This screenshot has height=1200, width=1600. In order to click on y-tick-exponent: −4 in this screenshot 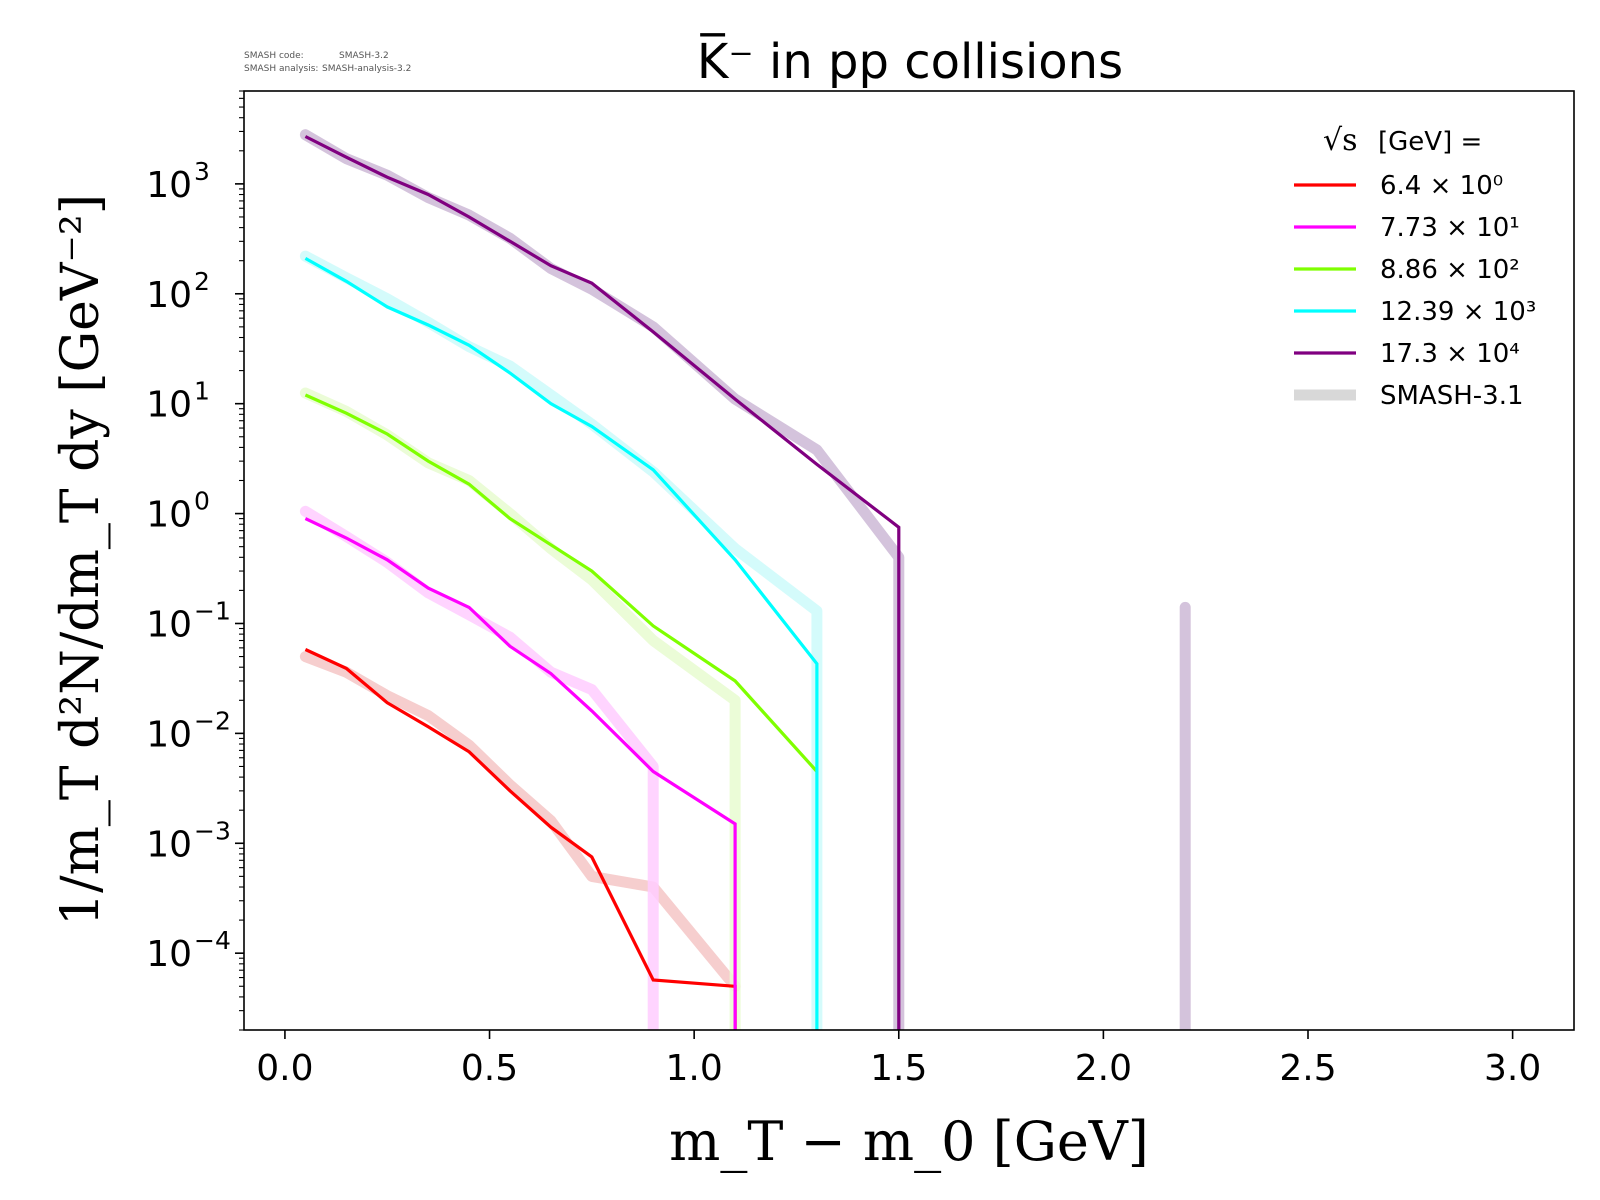, I will do `click(212, 940)`.